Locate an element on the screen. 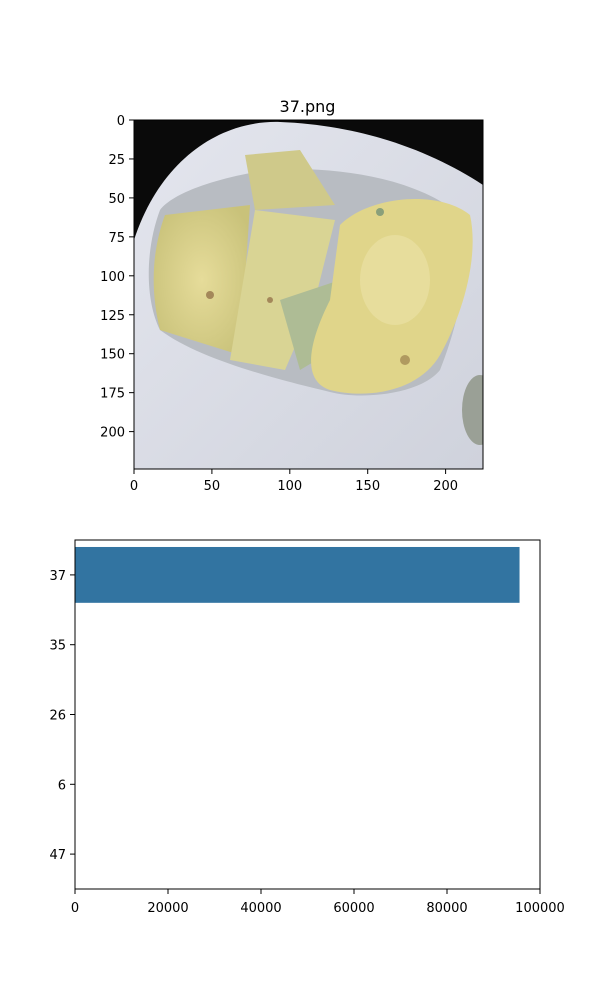 Image resolution: width=600 pixels, height=1000 pixels. image-y-tick-label: 200 is located at coordinates (112, 433).